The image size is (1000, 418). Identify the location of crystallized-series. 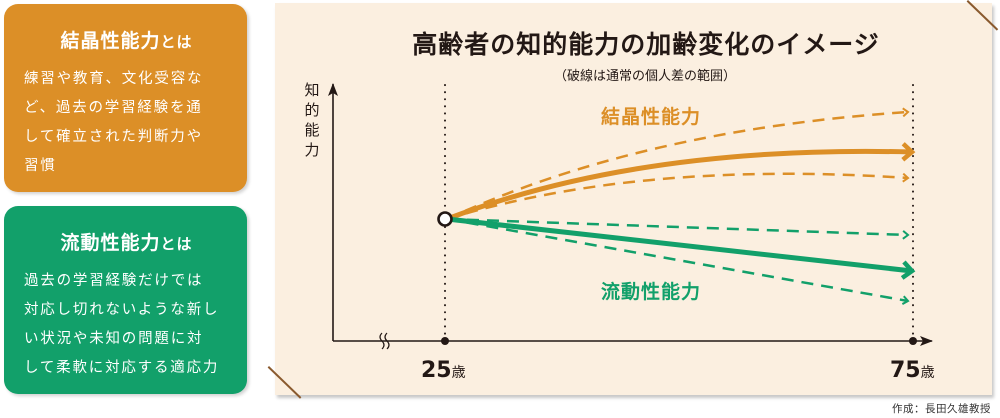
(681, 164).